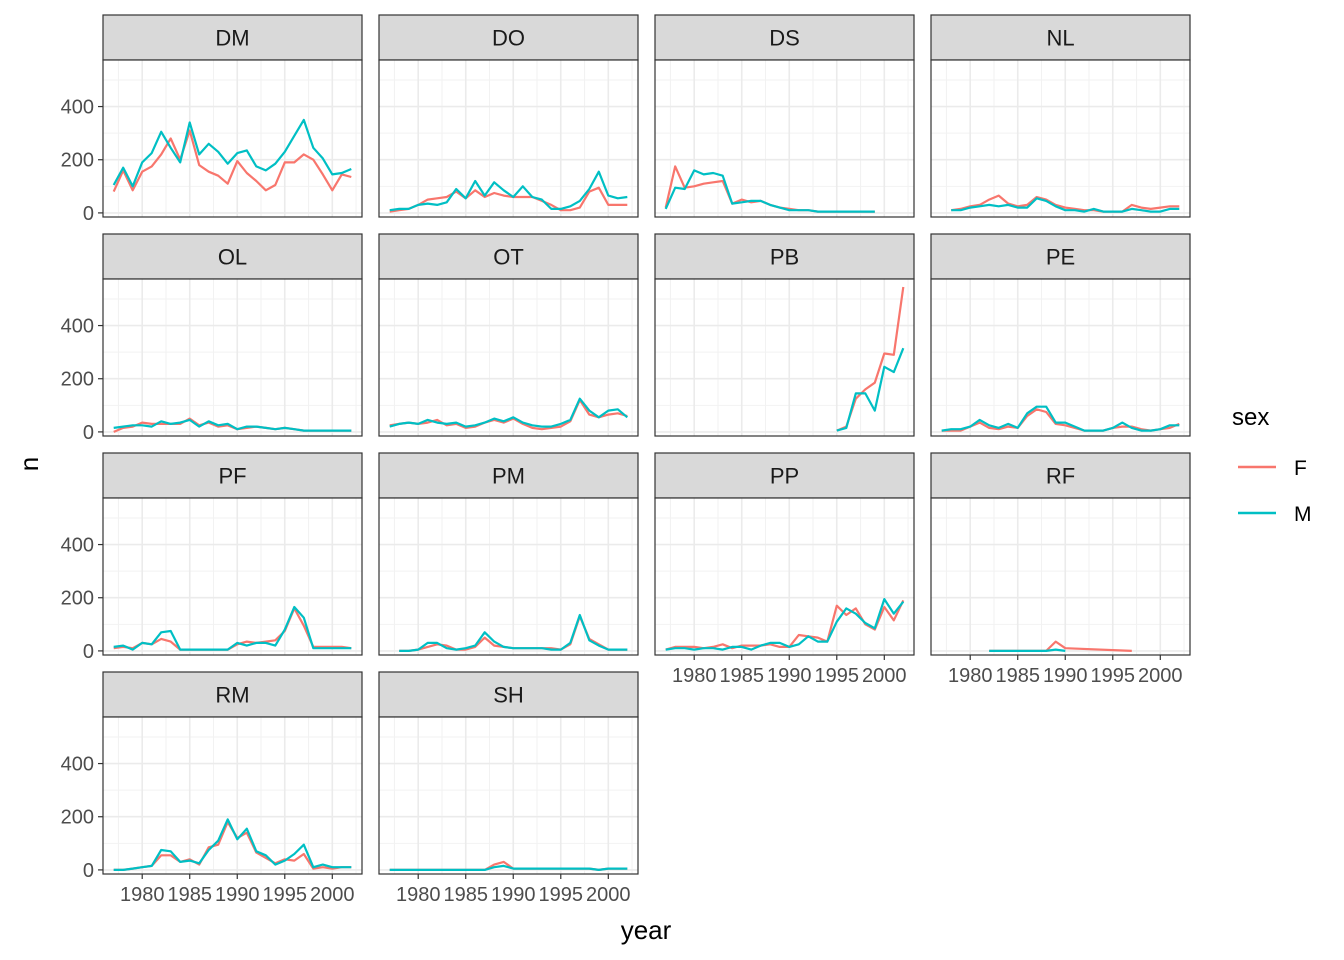 The width and height of the screenshot is (1344, 960). I want to click on facet-strip-label: PP, so click(784, 476).